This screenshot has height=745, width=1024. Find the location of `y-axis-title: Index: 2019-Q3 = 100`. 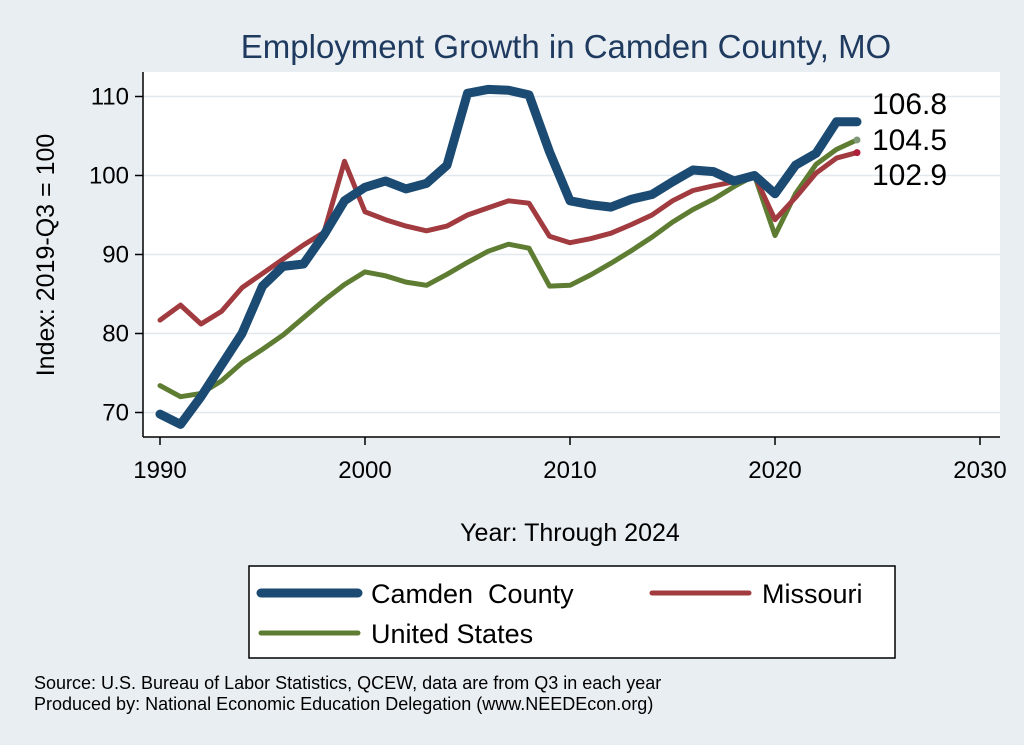

y-axis-title: Index: 2019-Q3 = 100 is located at coordinates (46, 255).